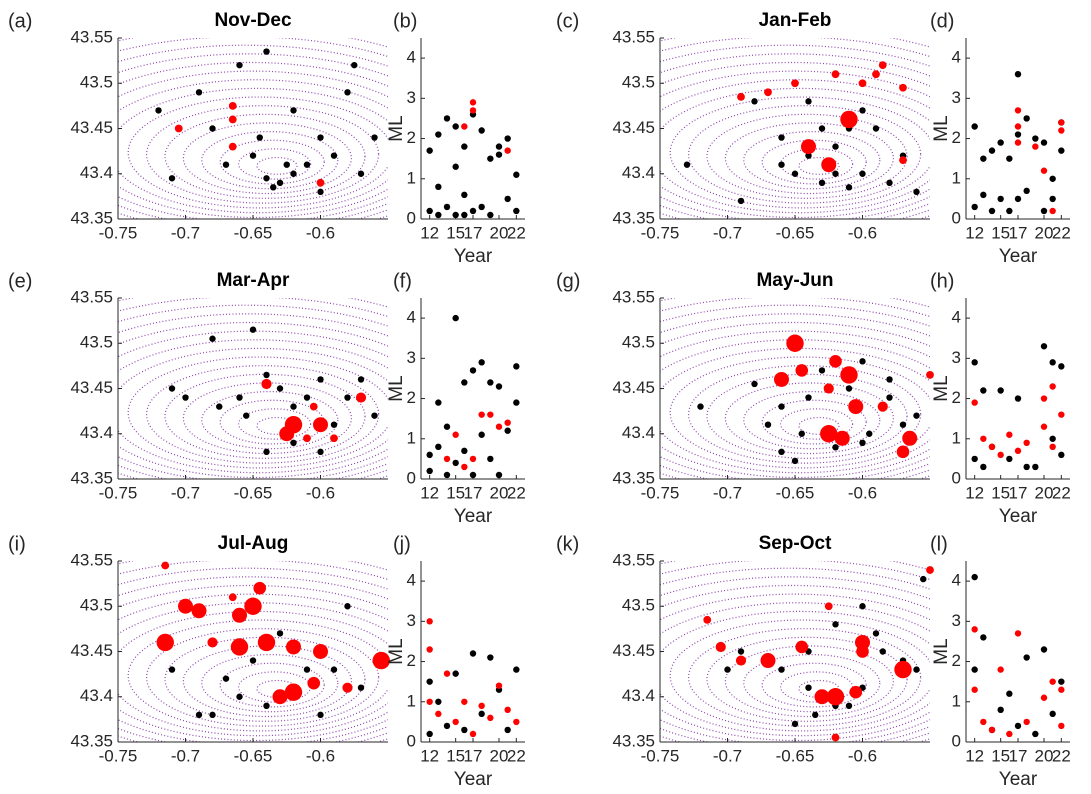 The width and height of the screenshot is (1091, 794). What do you see at coordinates (411, 580) in the screenshot?
I see `y-tick-label: 4` at bounding box center [411, 580].